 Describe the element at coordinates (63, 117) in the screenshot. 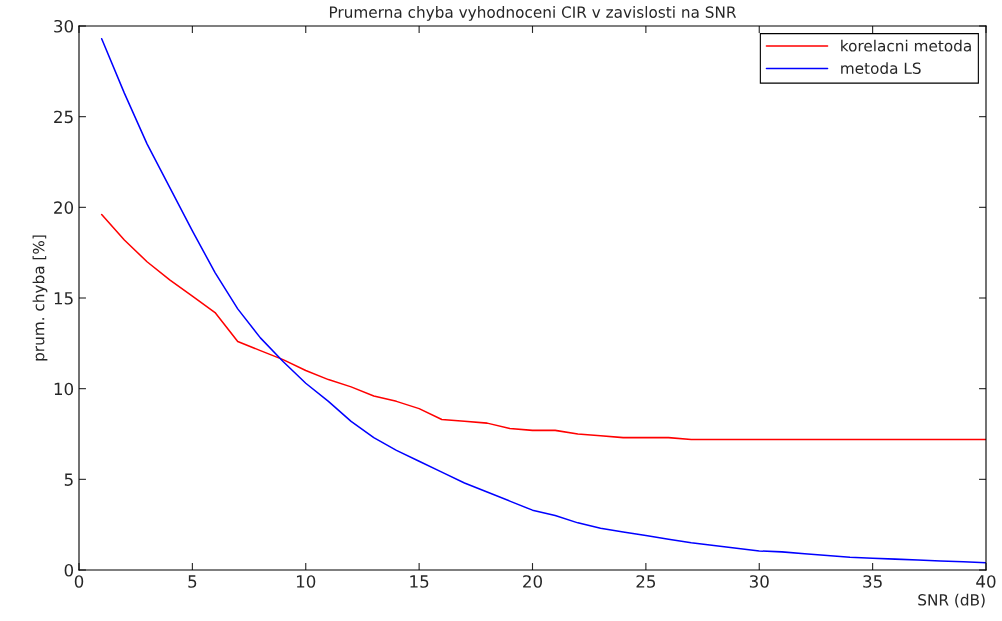

I see `y-tick-label: 25` at that location.